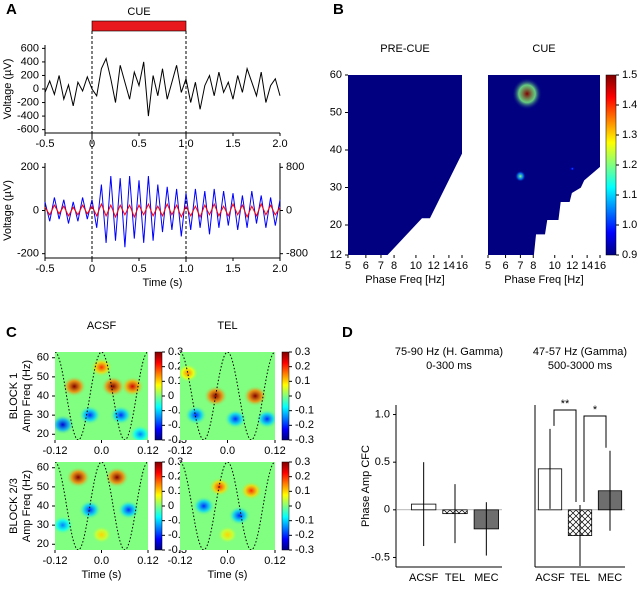 The image size is (640, 592). Describe the element at coordinates (185, 269) in the screenshot. I see `x-tick-label: 1.0` at that location.